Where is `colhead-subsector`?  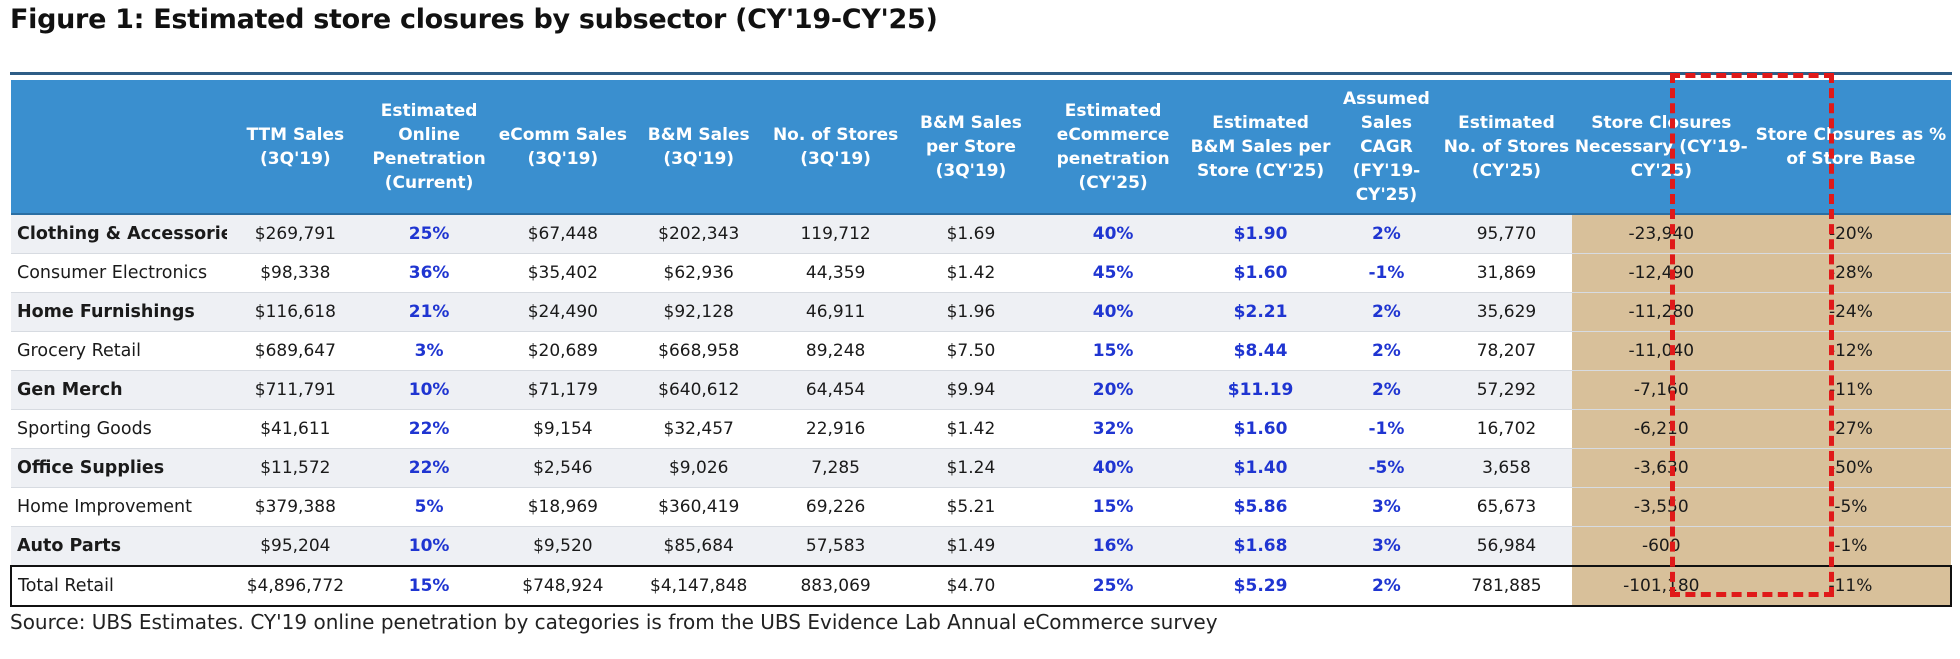
colhead-subsector is located at coordinates (119, 147).